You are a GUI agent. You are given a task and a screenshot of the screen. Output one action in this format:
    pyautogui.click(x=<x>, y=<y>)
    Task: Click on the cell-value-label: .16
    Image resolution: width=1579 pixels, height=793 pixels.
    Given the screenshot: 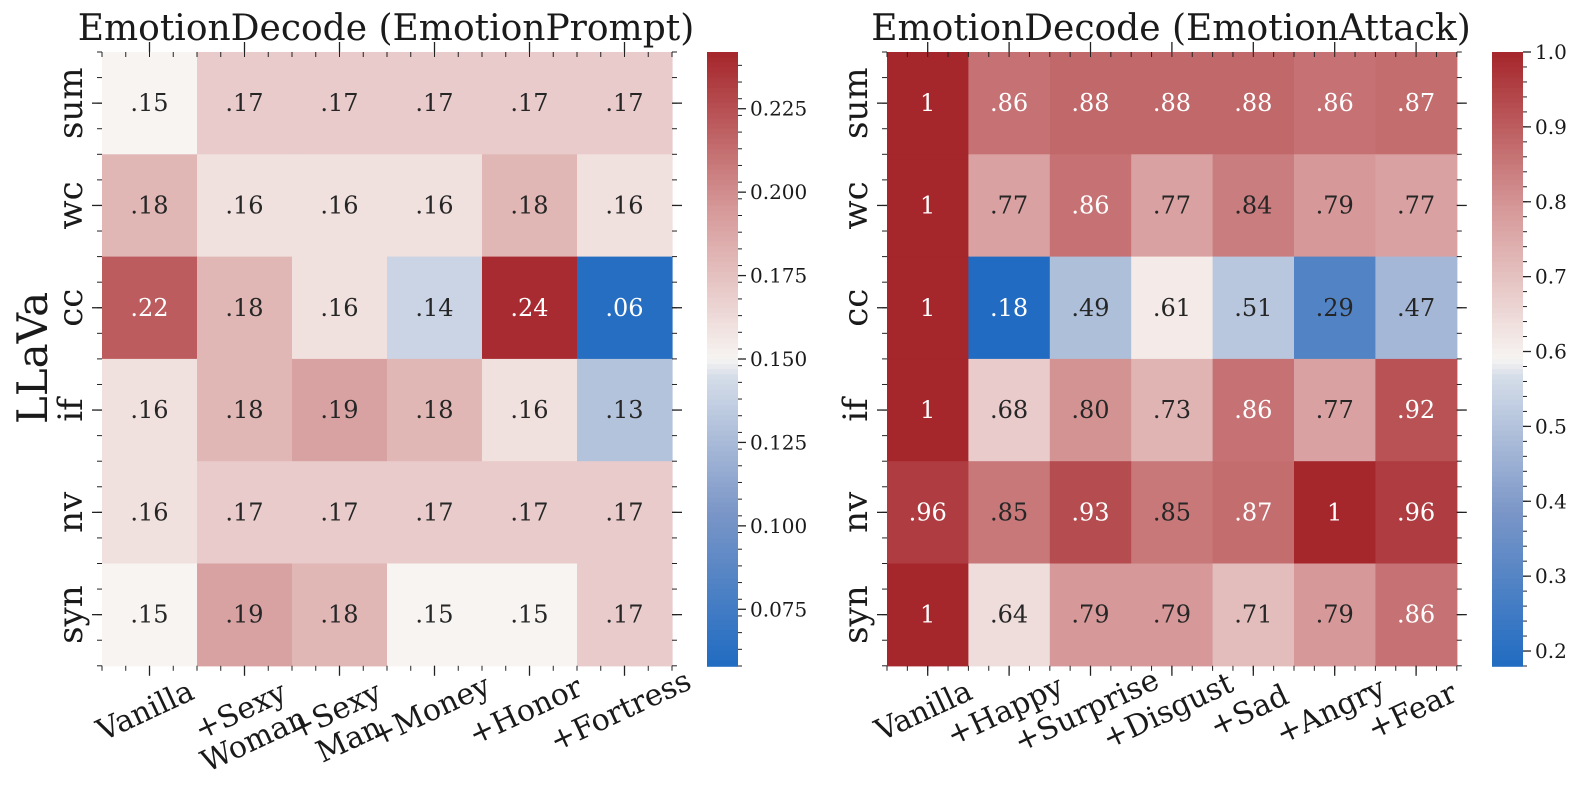 What is the action you would take?
    pyautogui.click(x=339, y=205)
    